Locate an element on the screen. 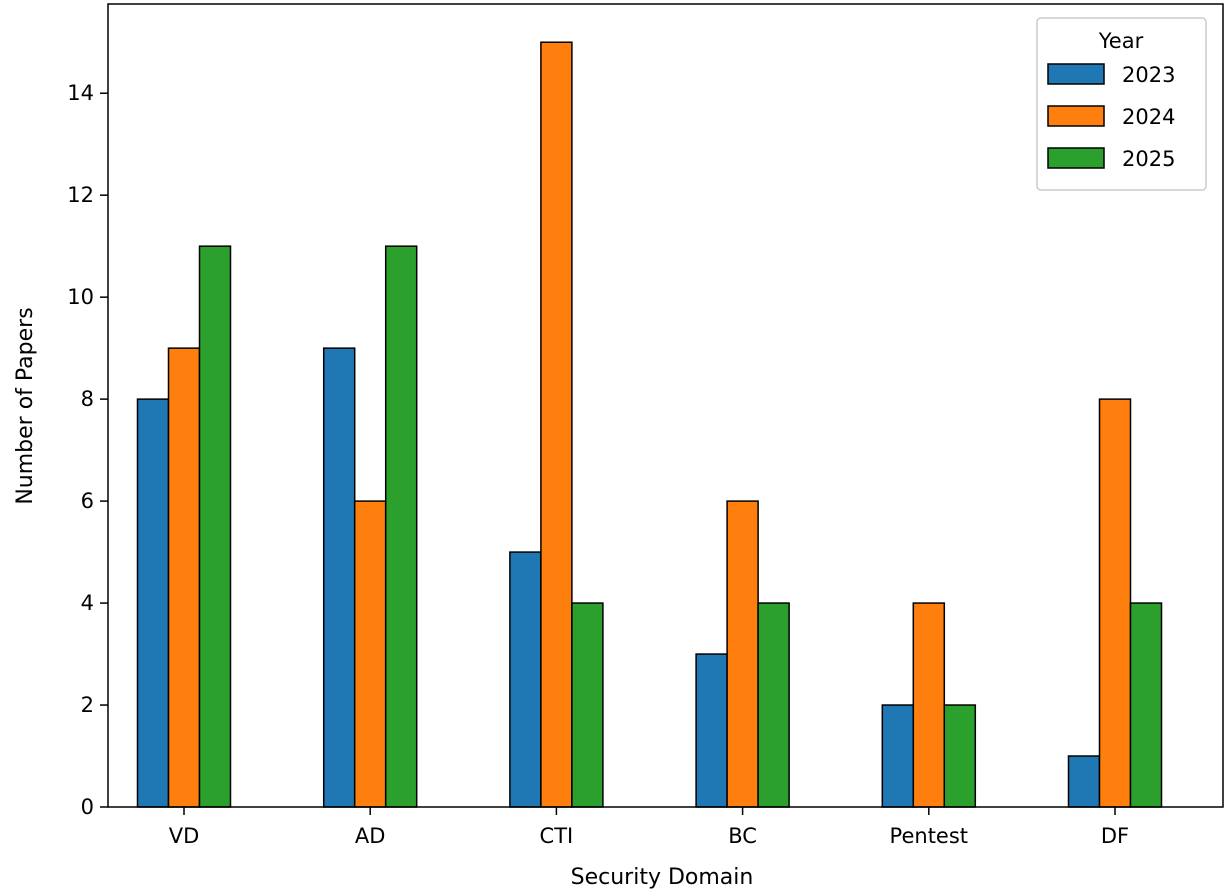  bar-2024-df is located at coordinates (1115, 603).